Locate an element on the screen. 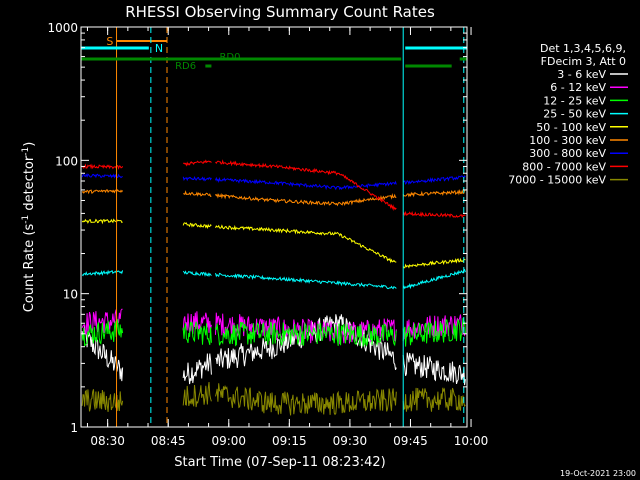  x-tick-label: 09:30 is located at coordinates (350, 441).